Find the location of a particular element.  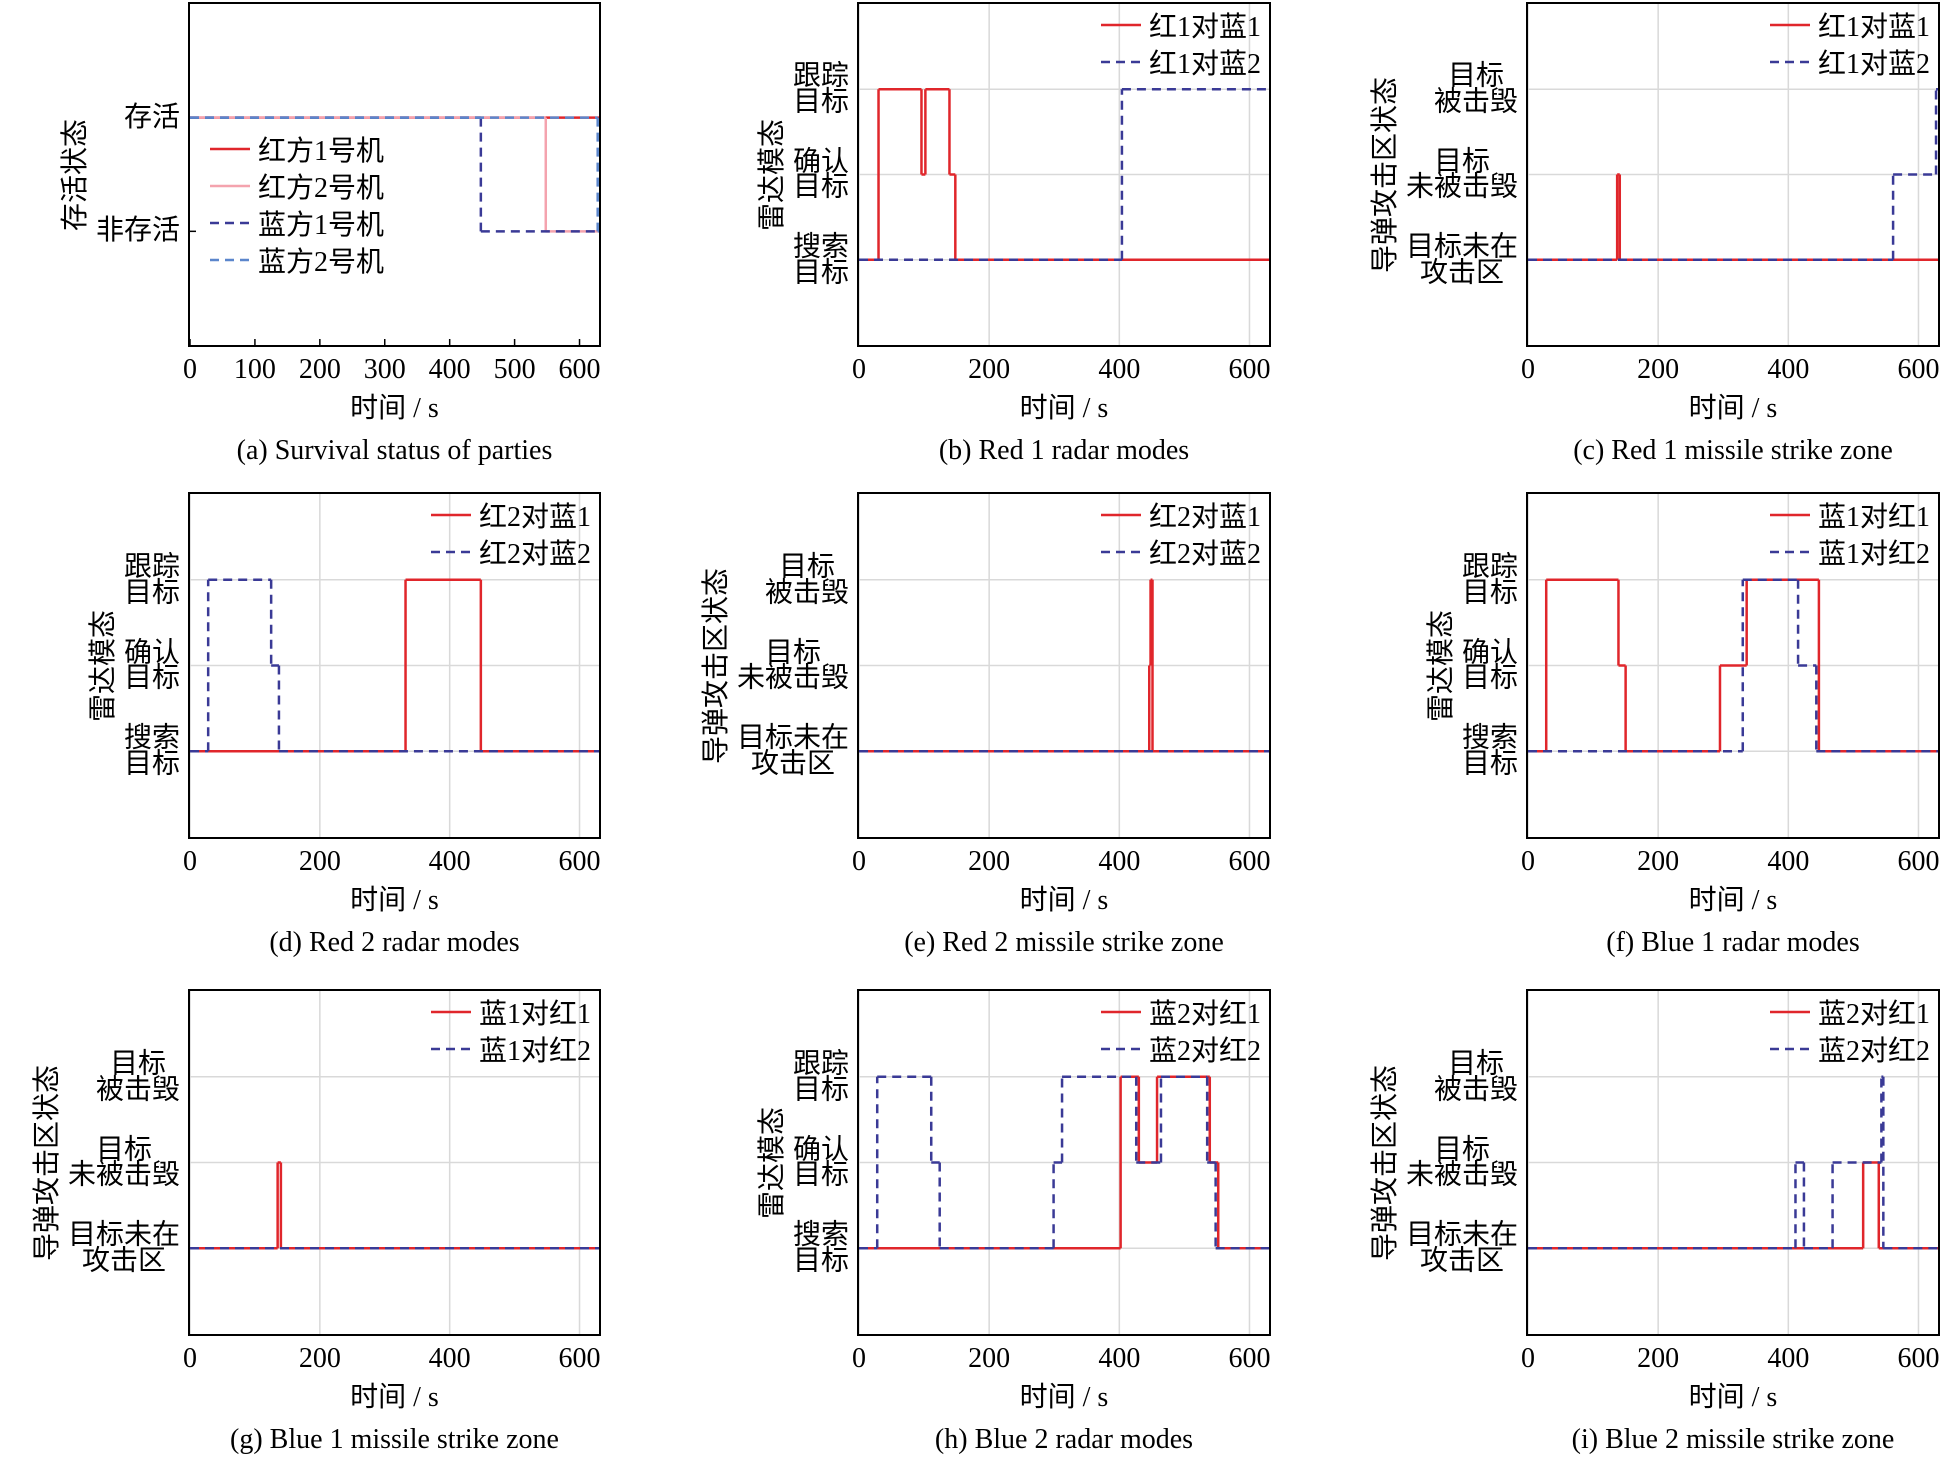

legend: 红1对蓝1 红1对蓝2 is located at coordinates (1850, 43).